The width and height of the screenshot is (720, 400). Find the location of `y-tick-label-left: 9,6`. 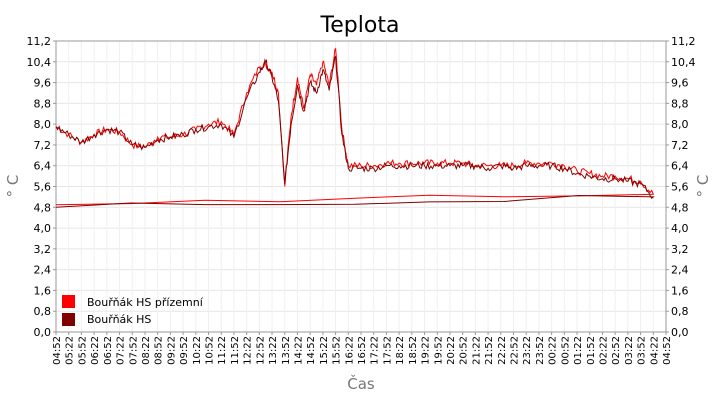

y-tick-label-left: 9,6 is located at coordinates (43, 83).